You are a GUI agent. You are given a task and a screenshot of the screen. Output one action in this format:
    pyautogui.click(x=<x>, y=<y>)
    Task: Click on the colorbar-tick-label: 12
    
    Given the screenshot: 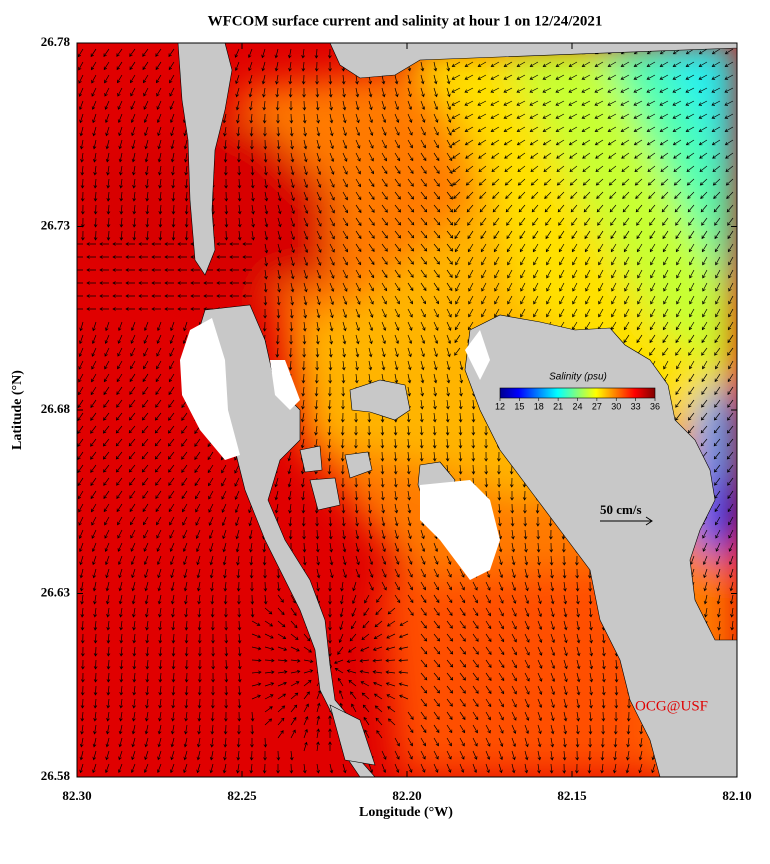 What is the action you would take?
    pyautogui.click(x=500, y=406)
    